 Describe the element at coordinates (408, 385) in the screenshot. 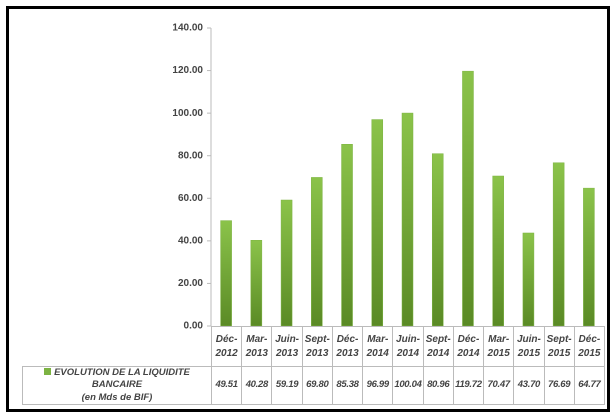

I see `value-label: 100.04` at that location.